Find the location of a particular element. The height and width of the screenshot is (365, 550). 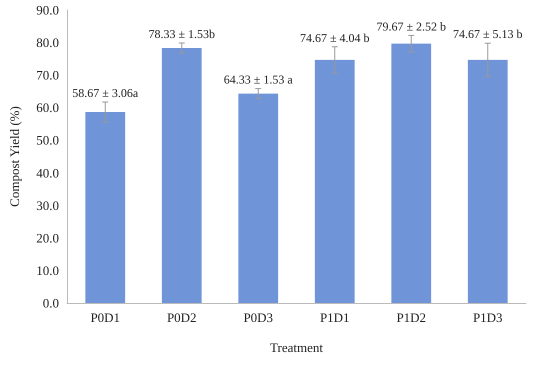

y-tick-label: 0.0 is located at coordinates (50, 303).